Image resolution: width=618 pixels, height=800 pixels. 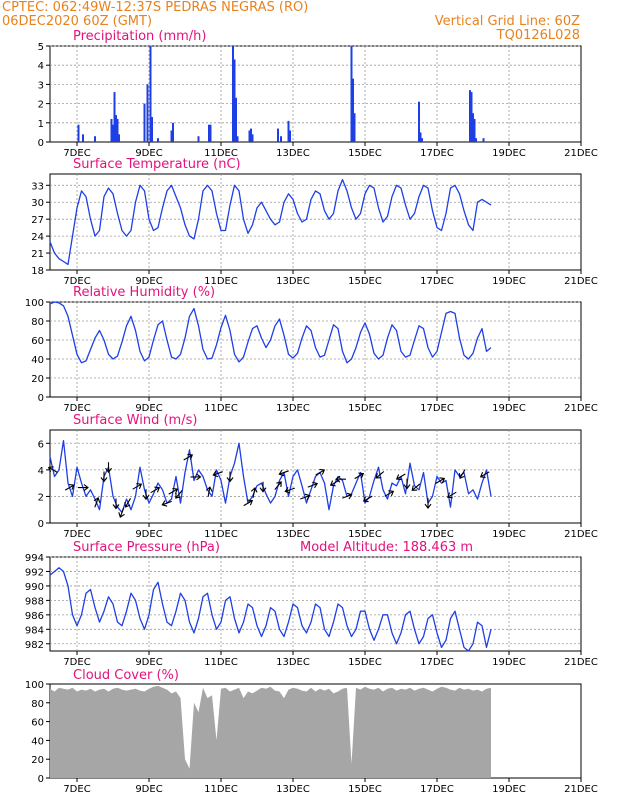 I want to click on cloud-xtick-label-0: 7DEC, so click(x=76, y=789).